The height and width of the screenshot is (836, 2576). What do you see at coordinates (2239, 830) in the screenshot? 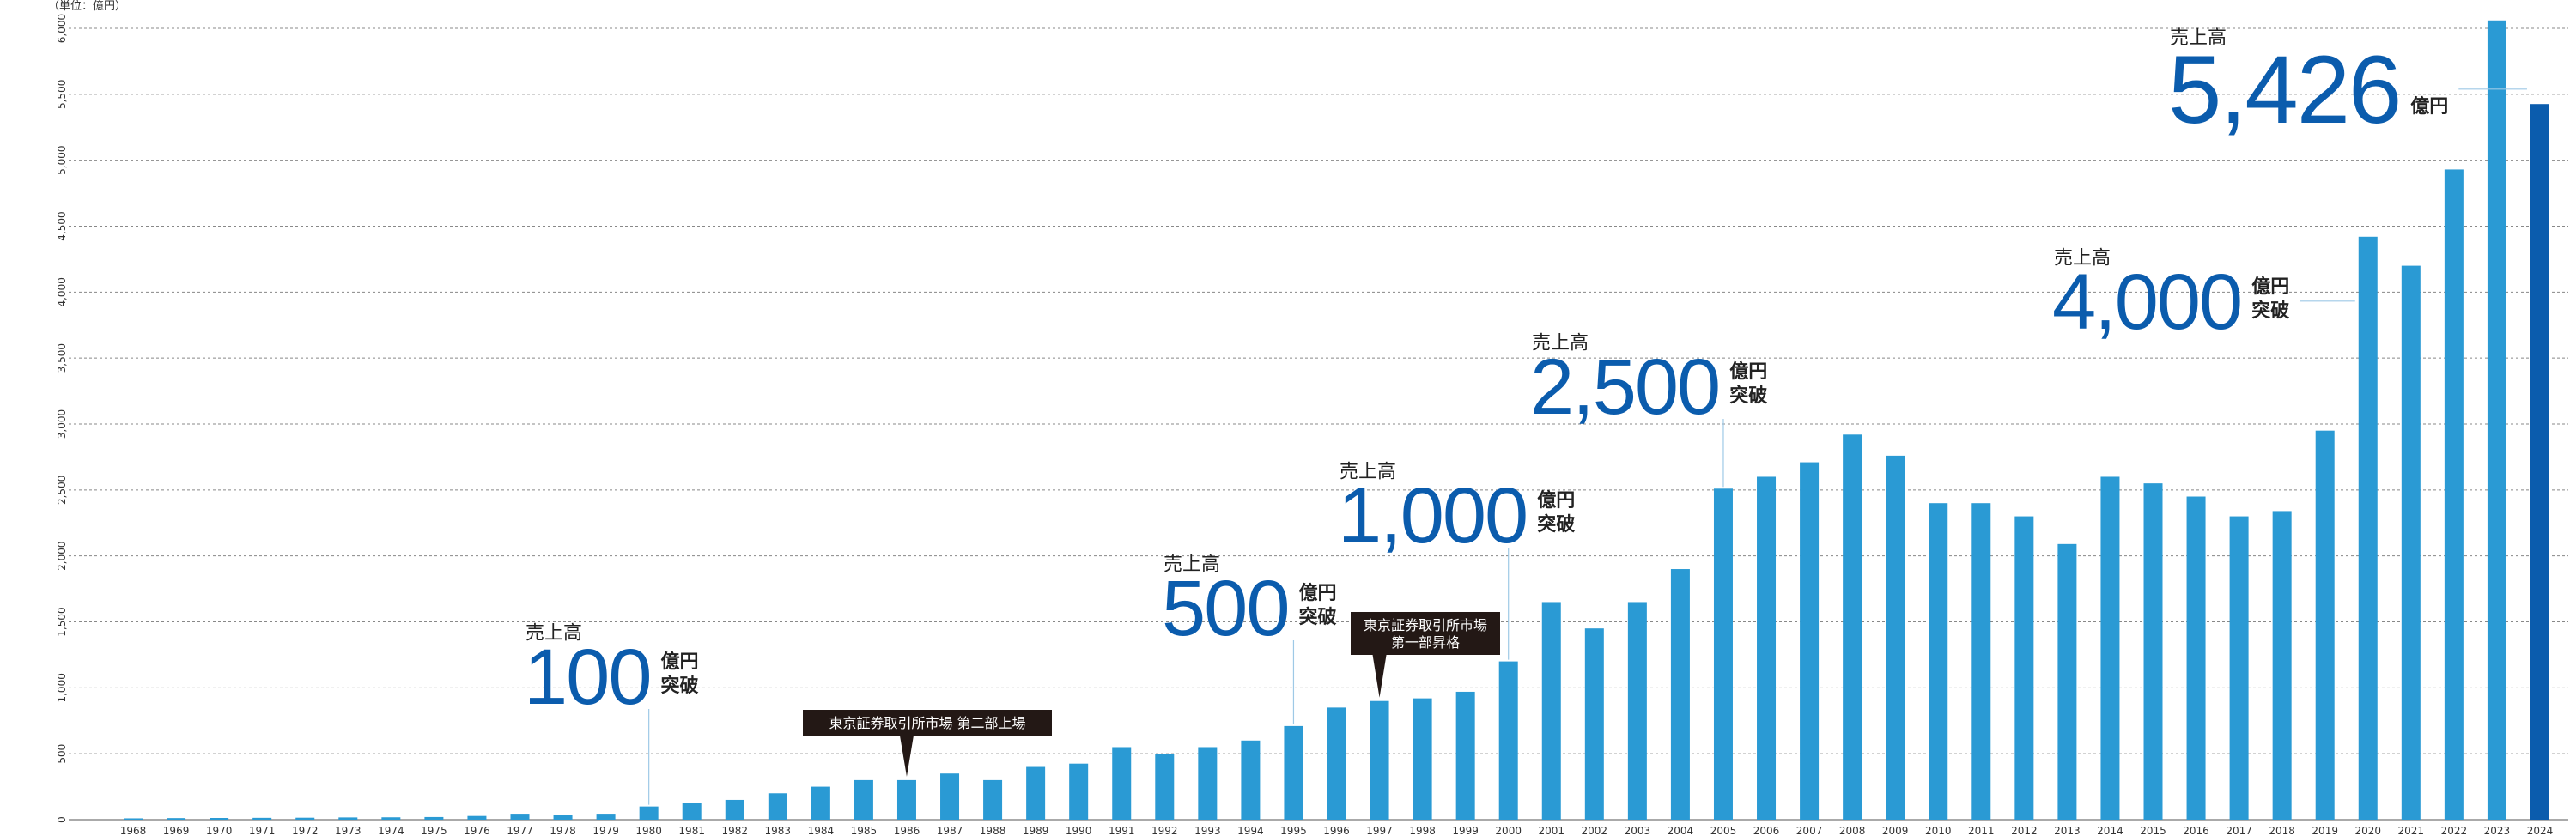
I see `x-tick-label: 2017` at bounding box center [2239, 830].